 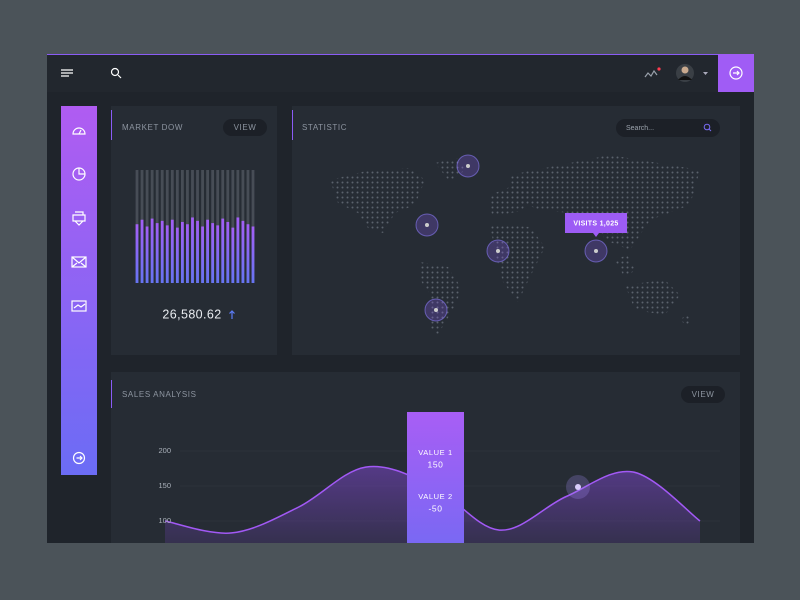 What do you see at coordinates (79, 174) in the screenshot?
I see `nav-analytics` at bounding box center [79, 174].